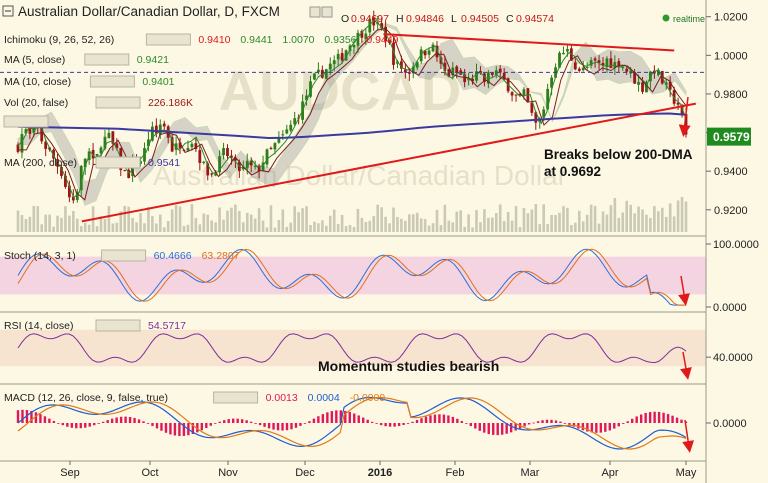 The width and height of the screenshot is (768, 483). I want to click on indicator-legend-value: 0.9449, so click(382, 40).